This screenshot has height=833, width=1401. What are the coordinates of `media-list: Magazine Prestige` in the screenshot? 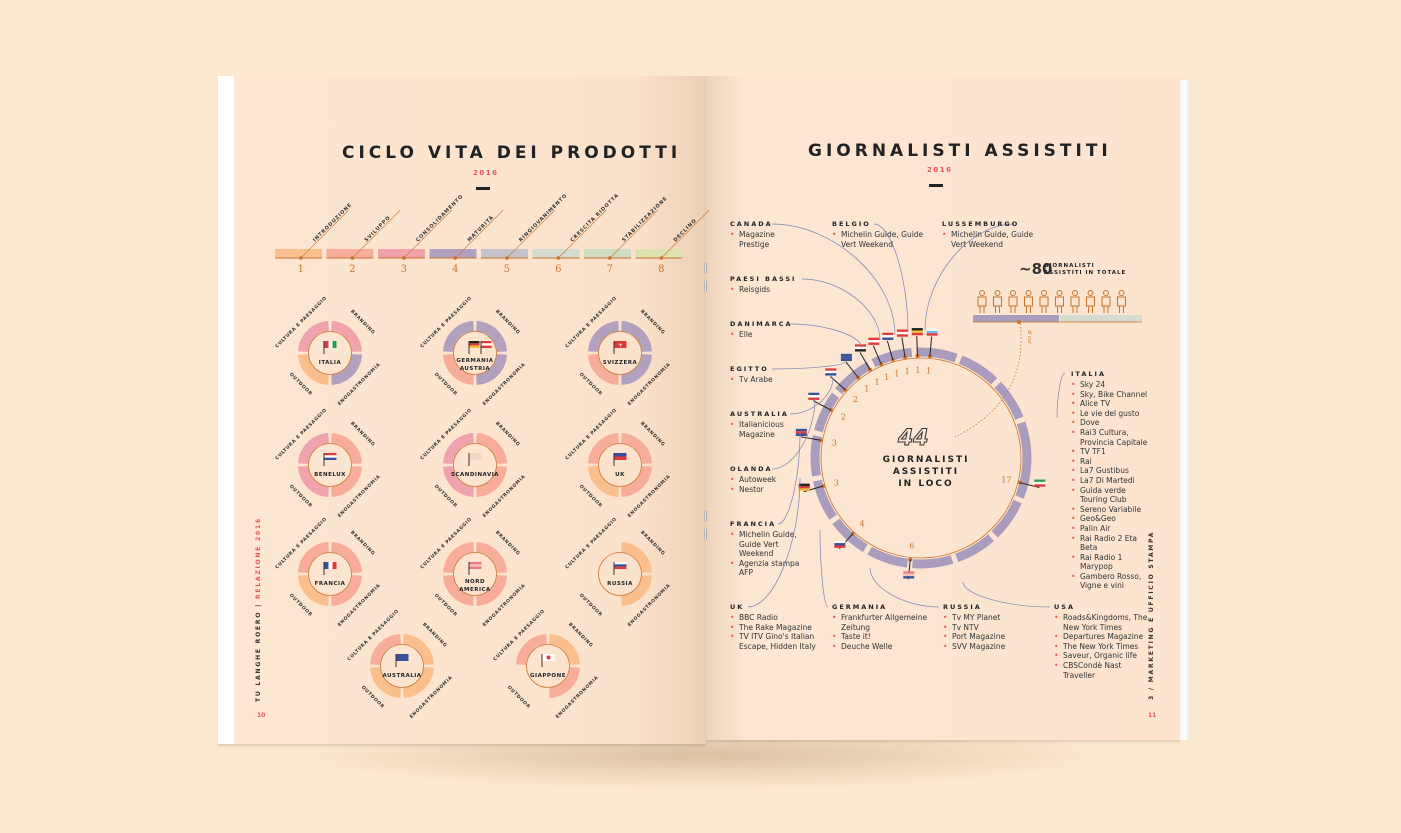 It's located at (760, 239).